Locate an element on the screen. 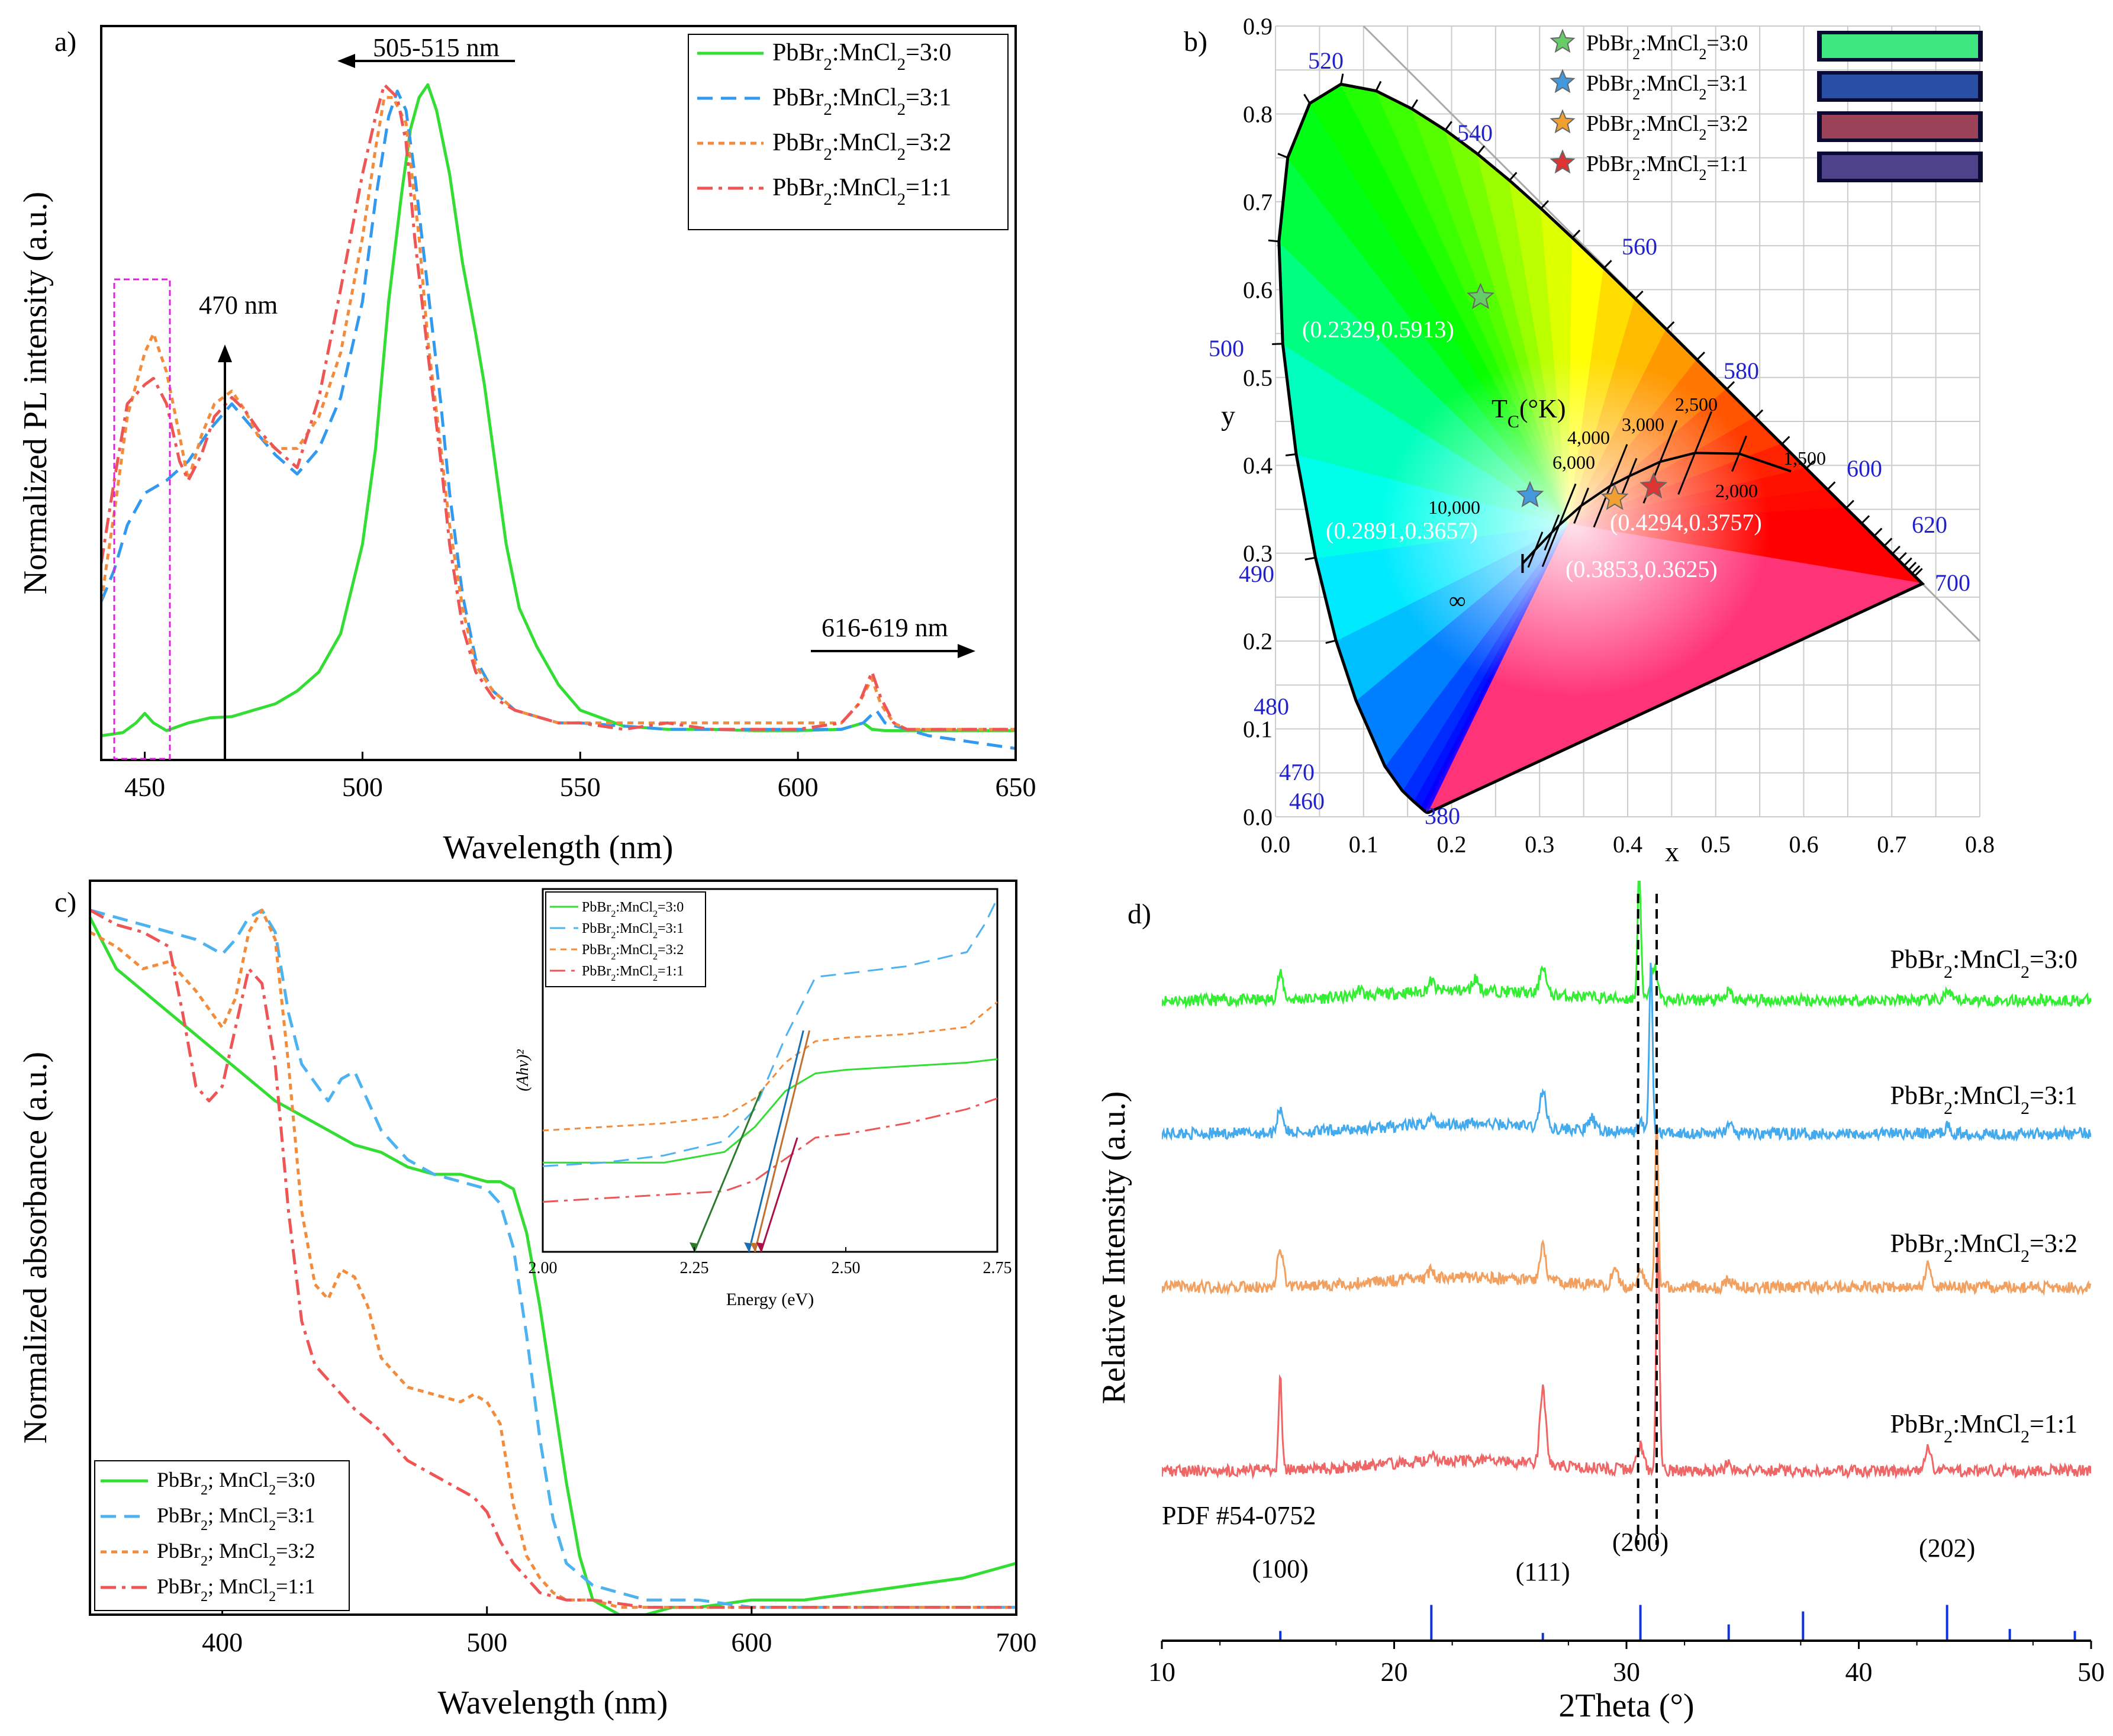 This screenshot has height=1736, width=2113. panel-d-x-axis-label: 2Theta (°) is located at coordinates (1626, 1705).